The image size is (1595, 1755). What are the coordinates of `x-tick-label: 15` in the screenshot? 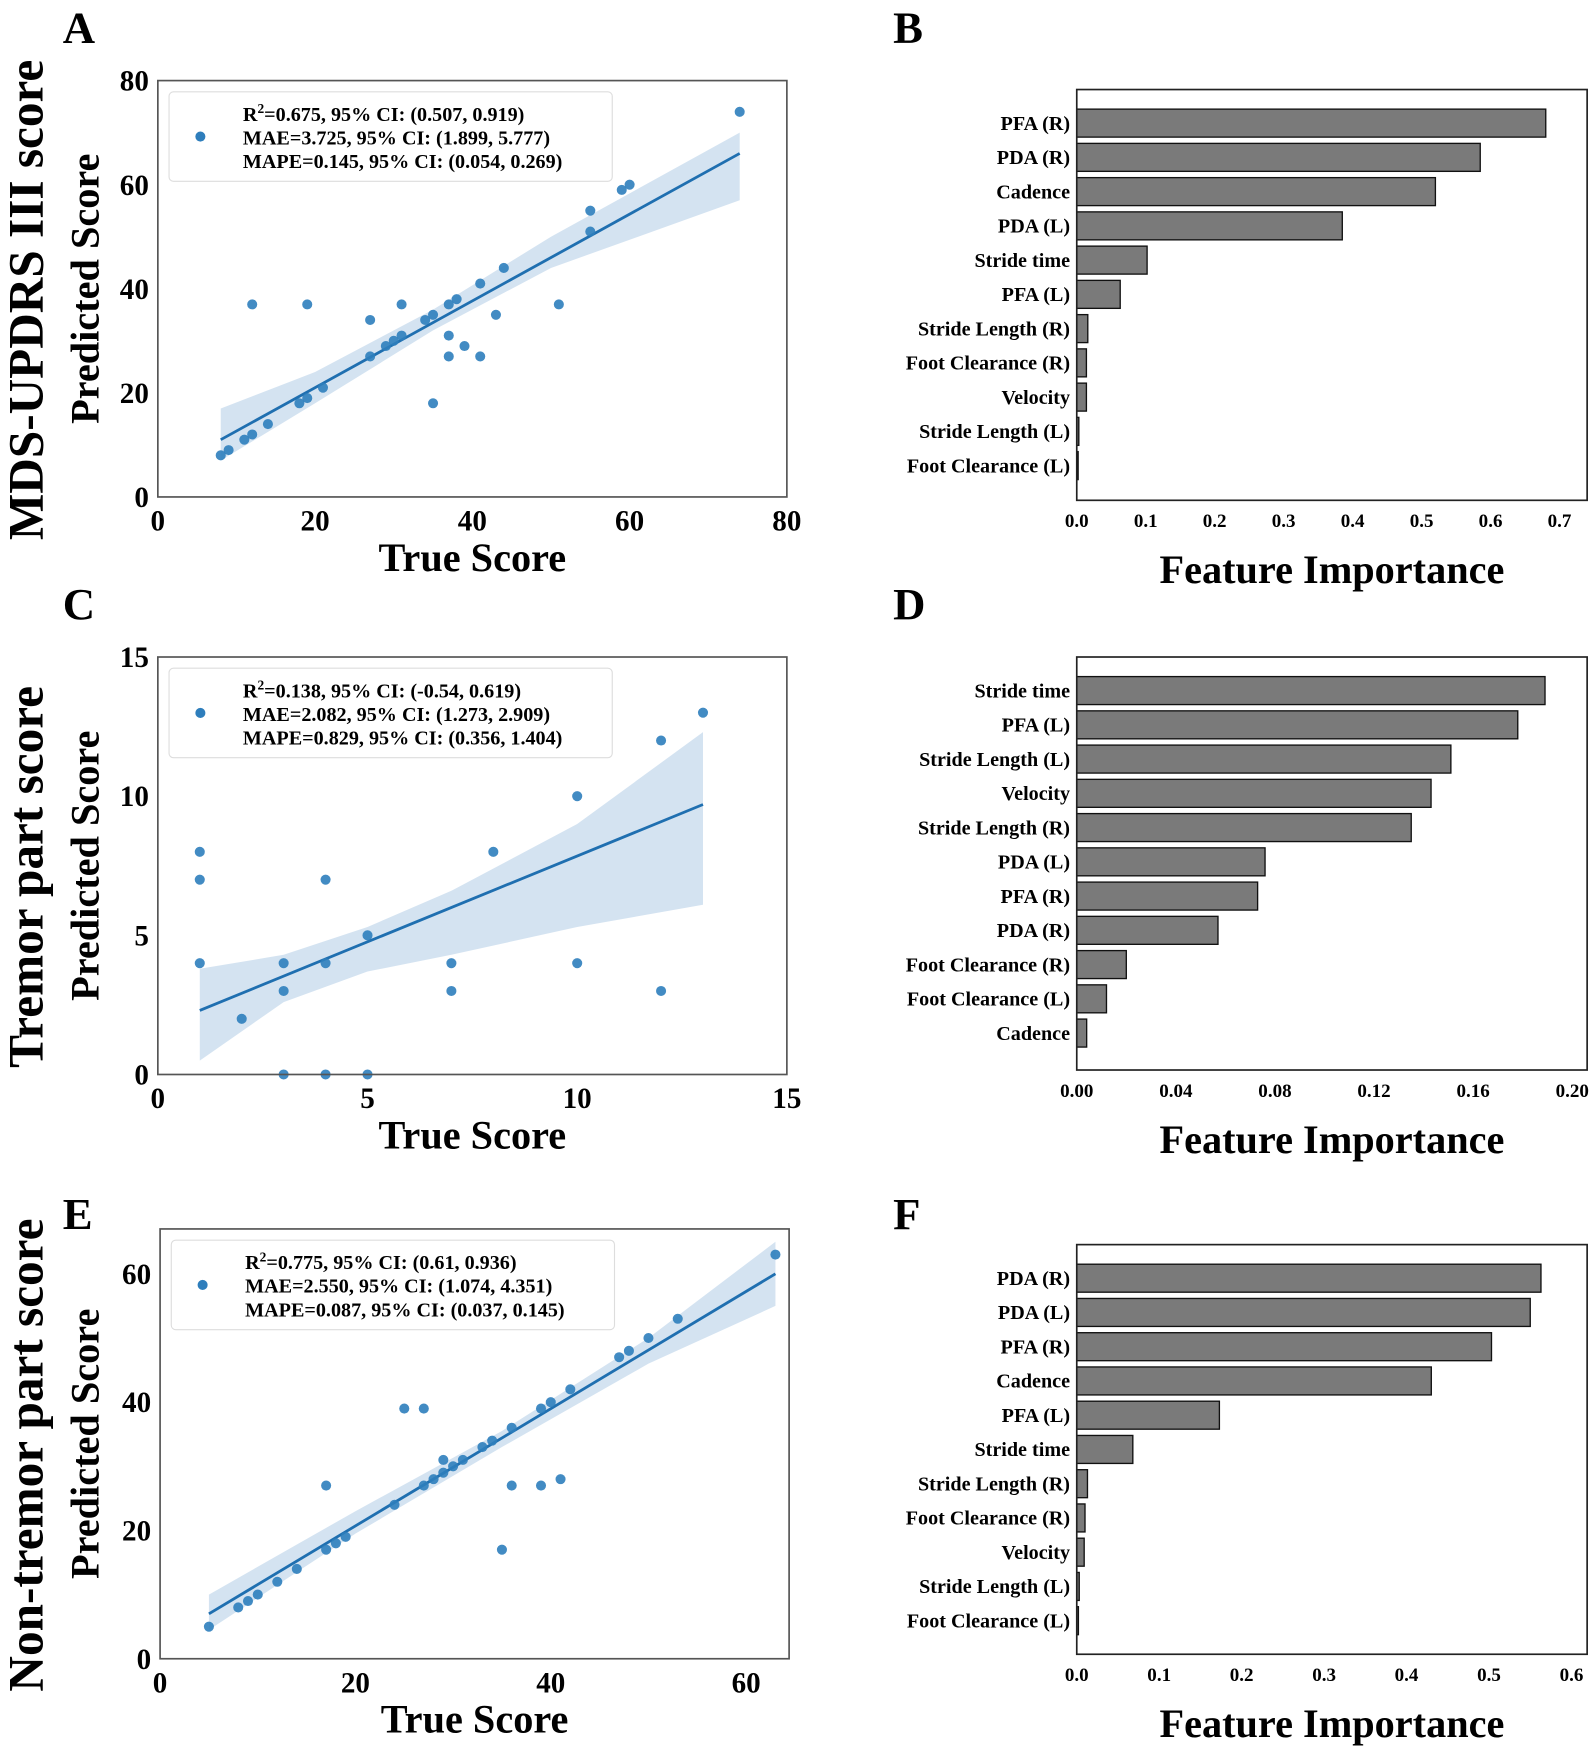 It's located at (786, 1099).